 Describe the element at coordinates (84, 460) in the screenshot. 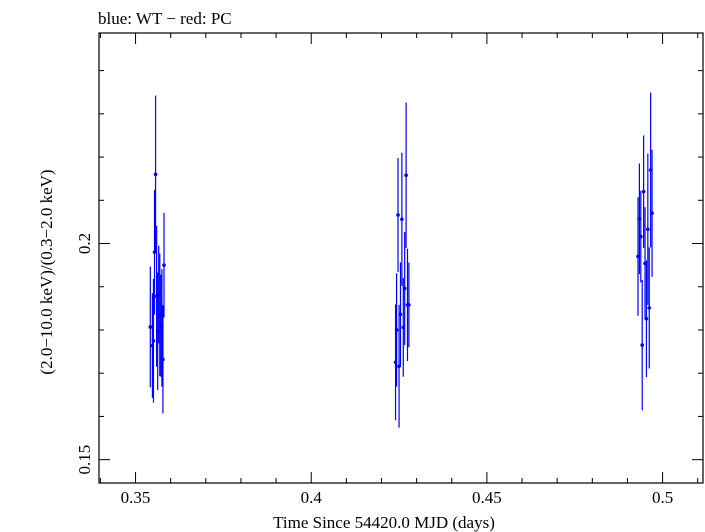

I see `y-tick-label: 0.15` at that location.